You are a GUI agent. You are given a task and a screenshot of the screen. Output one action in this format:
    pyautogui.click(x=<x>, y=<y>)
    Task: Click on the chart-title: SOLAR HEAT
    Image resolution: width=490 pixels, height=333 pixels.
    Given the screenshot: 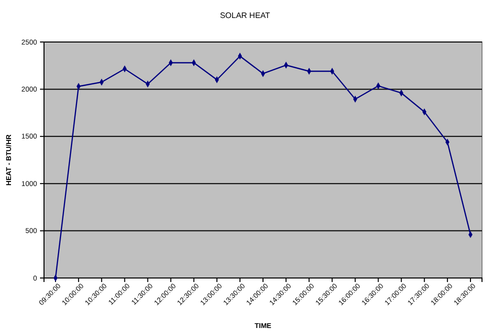 What is the action you would take?
    pyautogui.click(x=245, y=15)
    